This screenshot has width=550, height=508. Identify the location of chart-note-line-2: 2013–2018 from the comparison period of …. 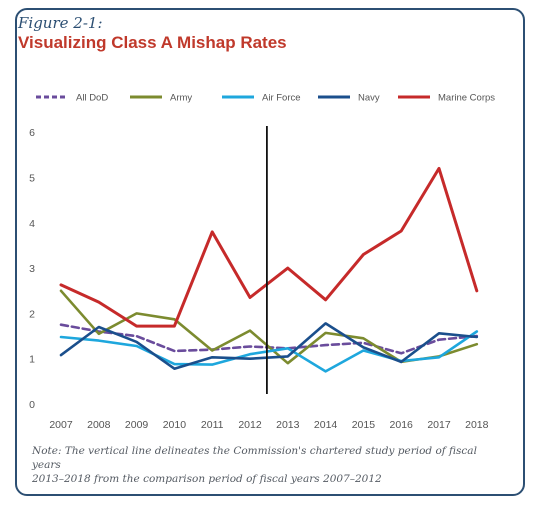
(207, 479).